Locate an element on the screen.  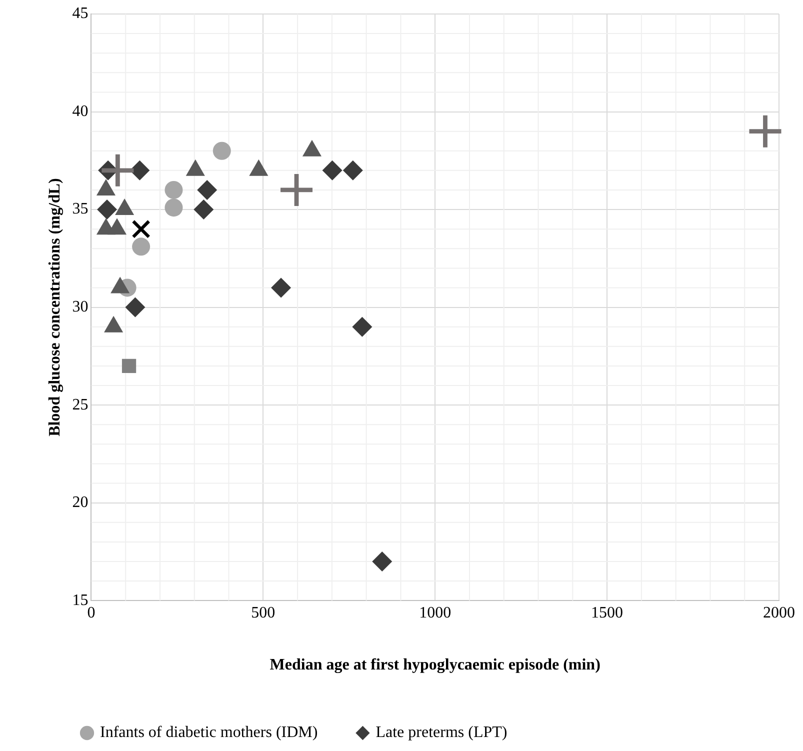
y-tick-label: 35 is located at coordinates (80, 209).